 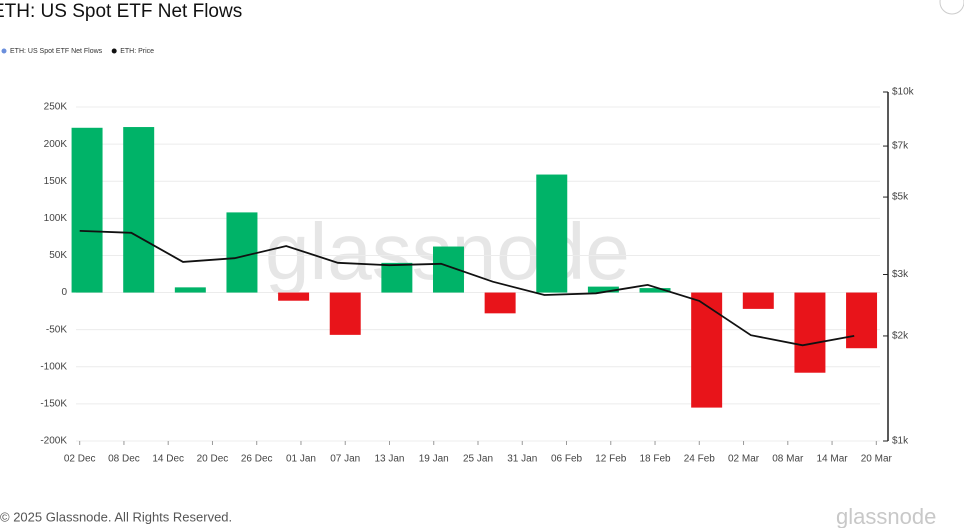 I want to click on x-tick-label: 08 Mar, so click(x=788, y=459).